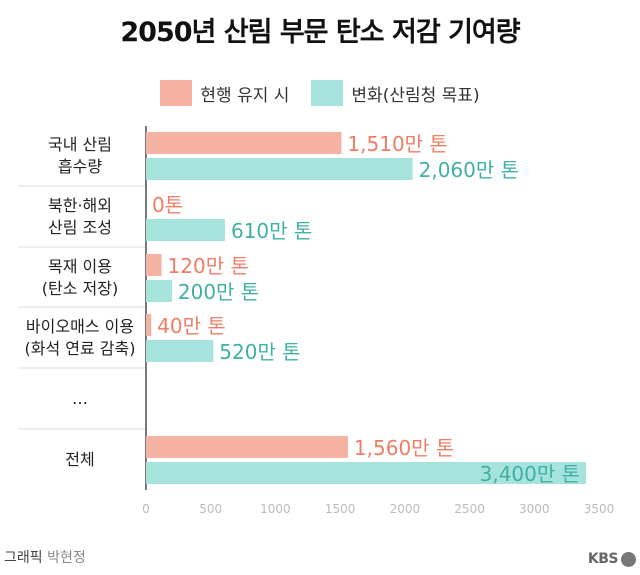 This screenshot has height=575, width=640. What do you see at coordinates (340, 509) in the screenshot?
I see `x-tick-label: 1500` at bounding box center [340, 509].